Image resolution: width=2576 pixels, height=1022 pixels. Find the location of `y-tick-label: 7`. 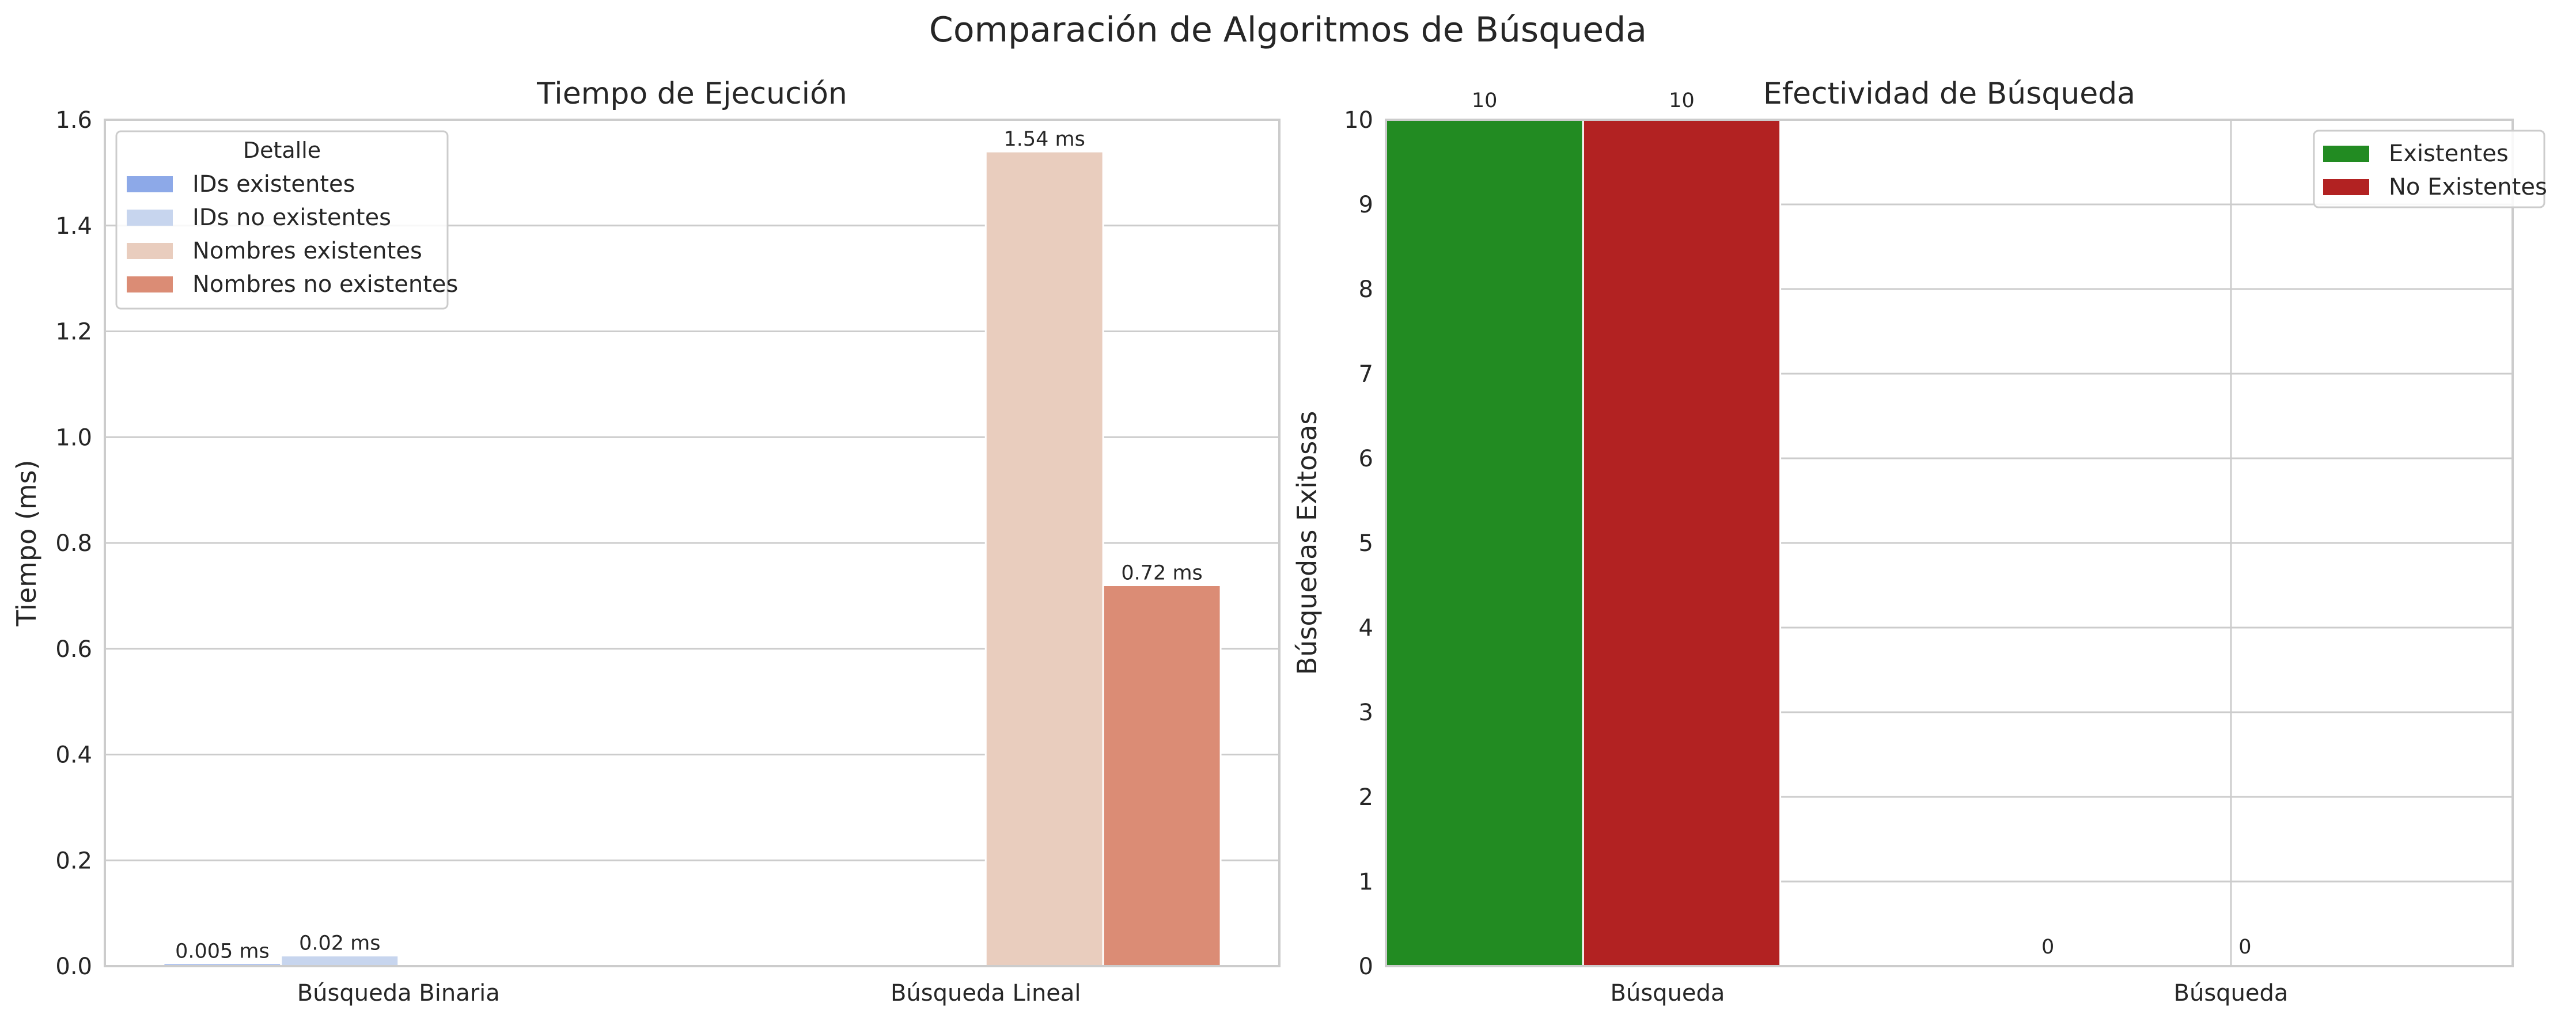

y-tick-label: 7 is located at coordinates (1366, 374).